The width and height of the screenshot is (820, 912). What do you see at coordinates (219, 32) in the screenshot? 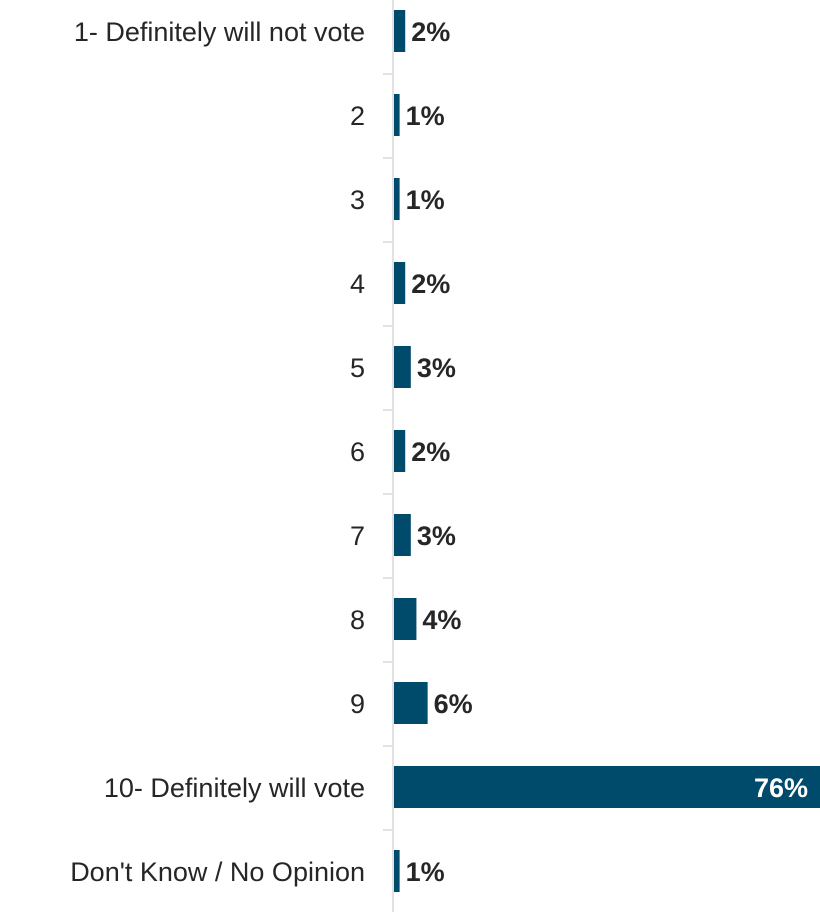
I see `category-label: 1- Definitely will not vote` at bounding box center [219, 32].